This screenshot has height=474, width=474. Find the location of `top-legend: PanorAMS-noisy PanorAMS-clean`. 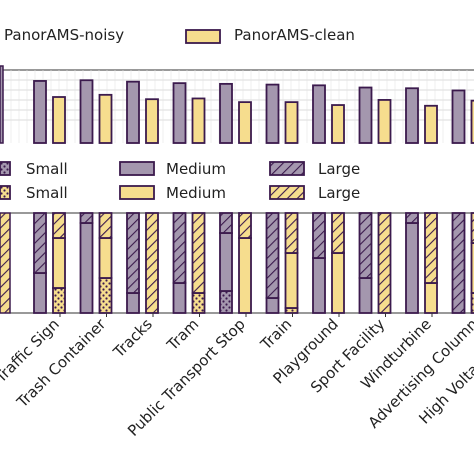

top-legend: PanorAMS-noisy PanorAMS-clean is located at coordinates (179, 35).